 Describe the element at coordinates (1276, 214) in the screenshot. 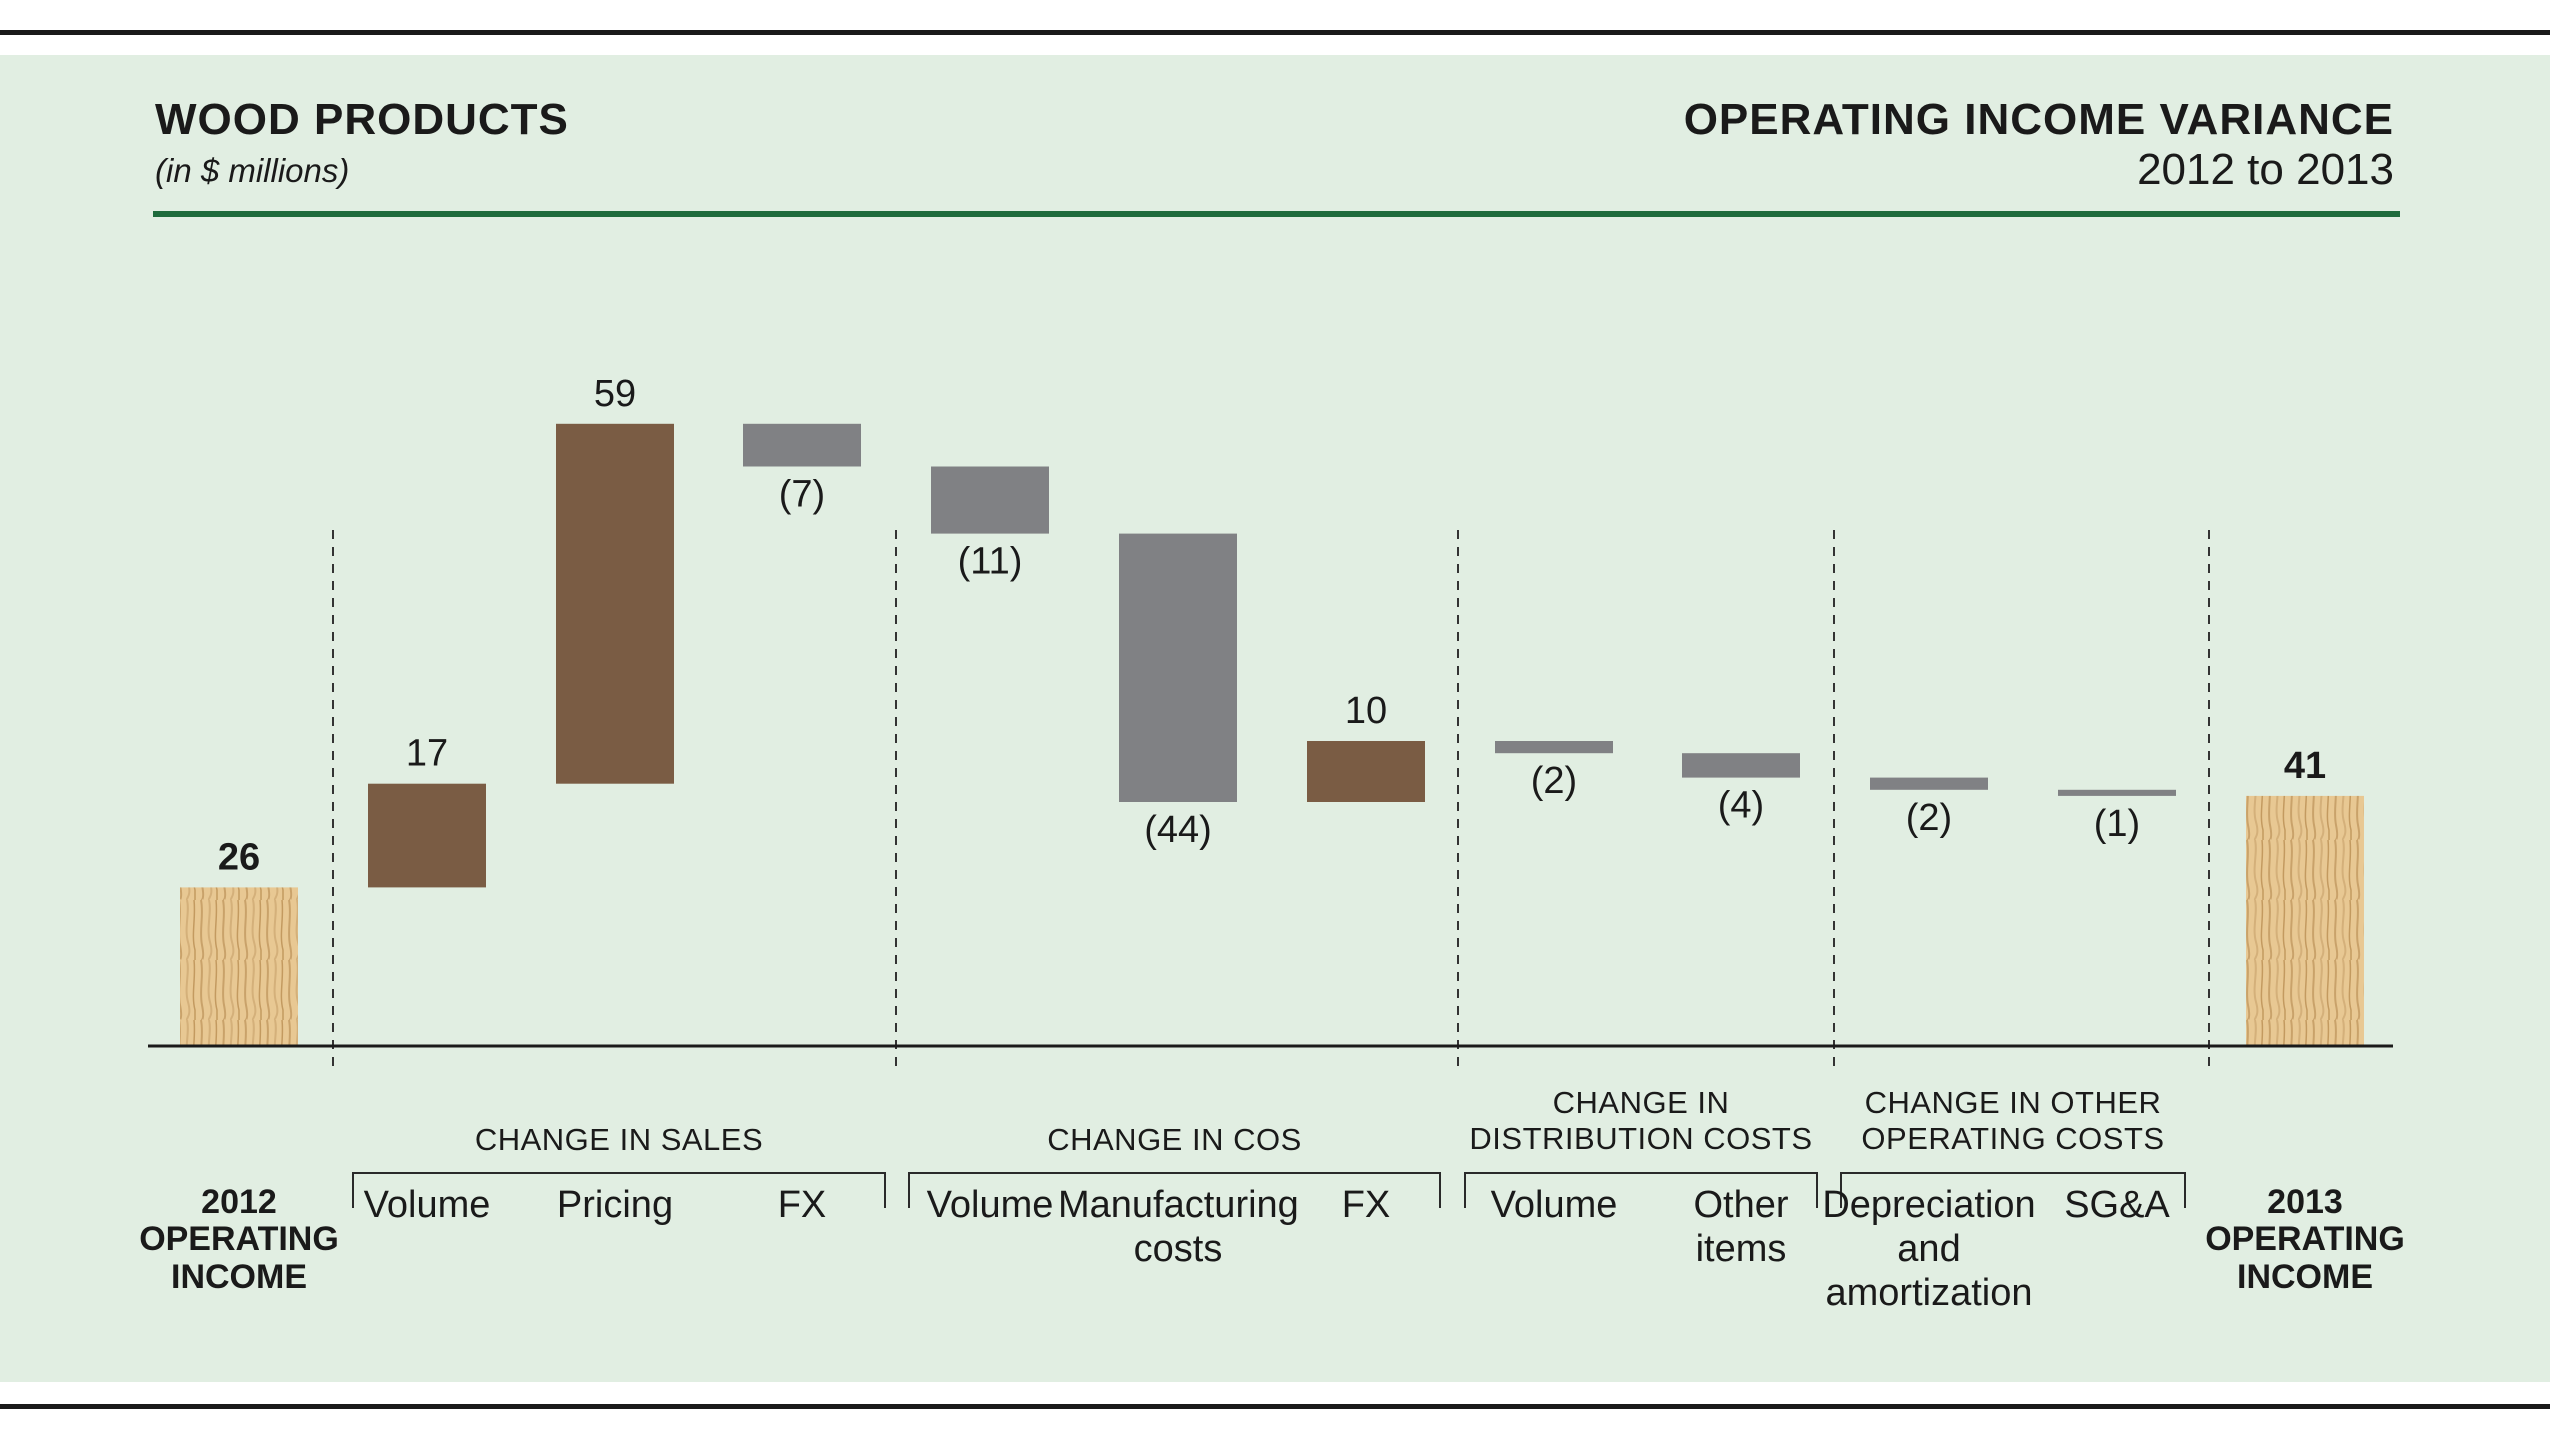

I see `header-rule` at that location.